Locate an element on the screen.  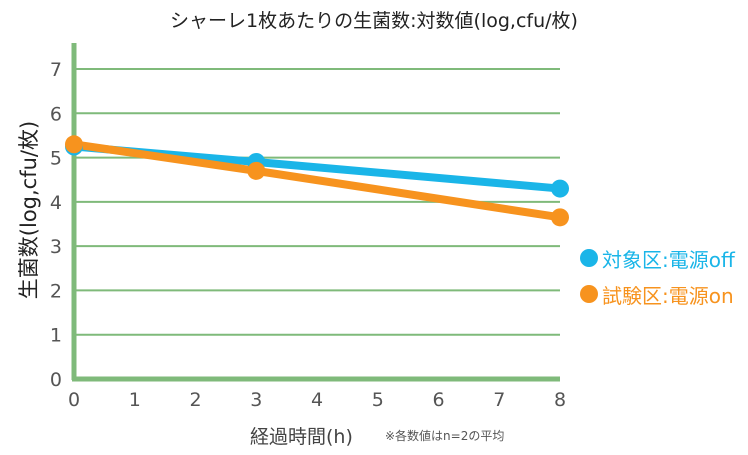
legend-label-on: 試験区:電源on is located at coordinates (668, 295).